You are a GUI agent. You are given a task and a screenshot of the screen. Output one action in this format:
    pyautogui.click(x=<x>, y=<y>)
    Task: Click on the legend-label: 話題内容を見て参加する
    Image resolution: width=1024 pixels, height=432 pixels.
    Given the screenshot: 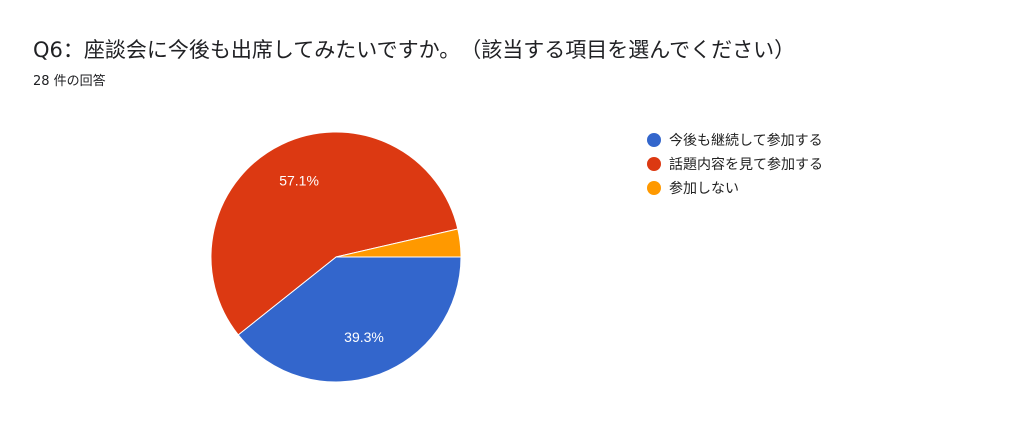 What is the action you would take?
    pyautogui.click(x=746, y=165)
    